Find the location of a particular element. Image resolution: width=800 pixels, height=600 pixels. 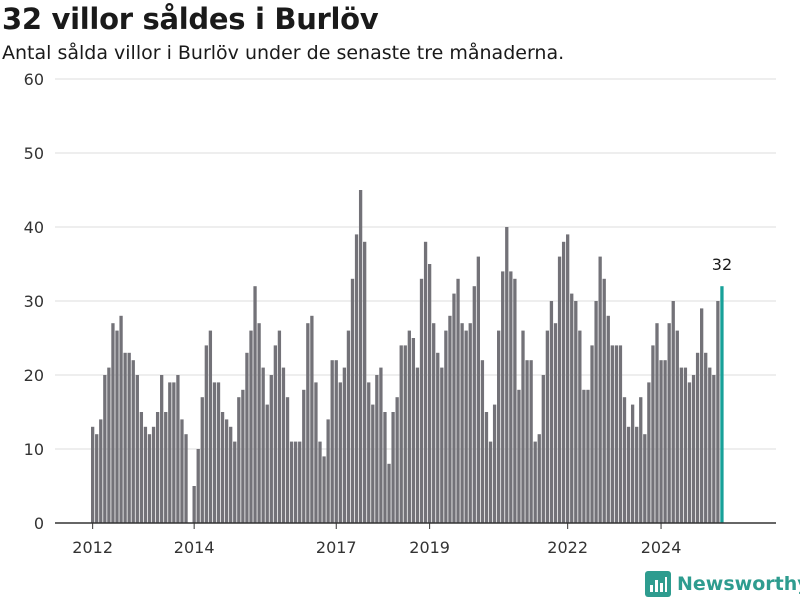

x-tick-label: 2014 is located at coordinates (194, 547).